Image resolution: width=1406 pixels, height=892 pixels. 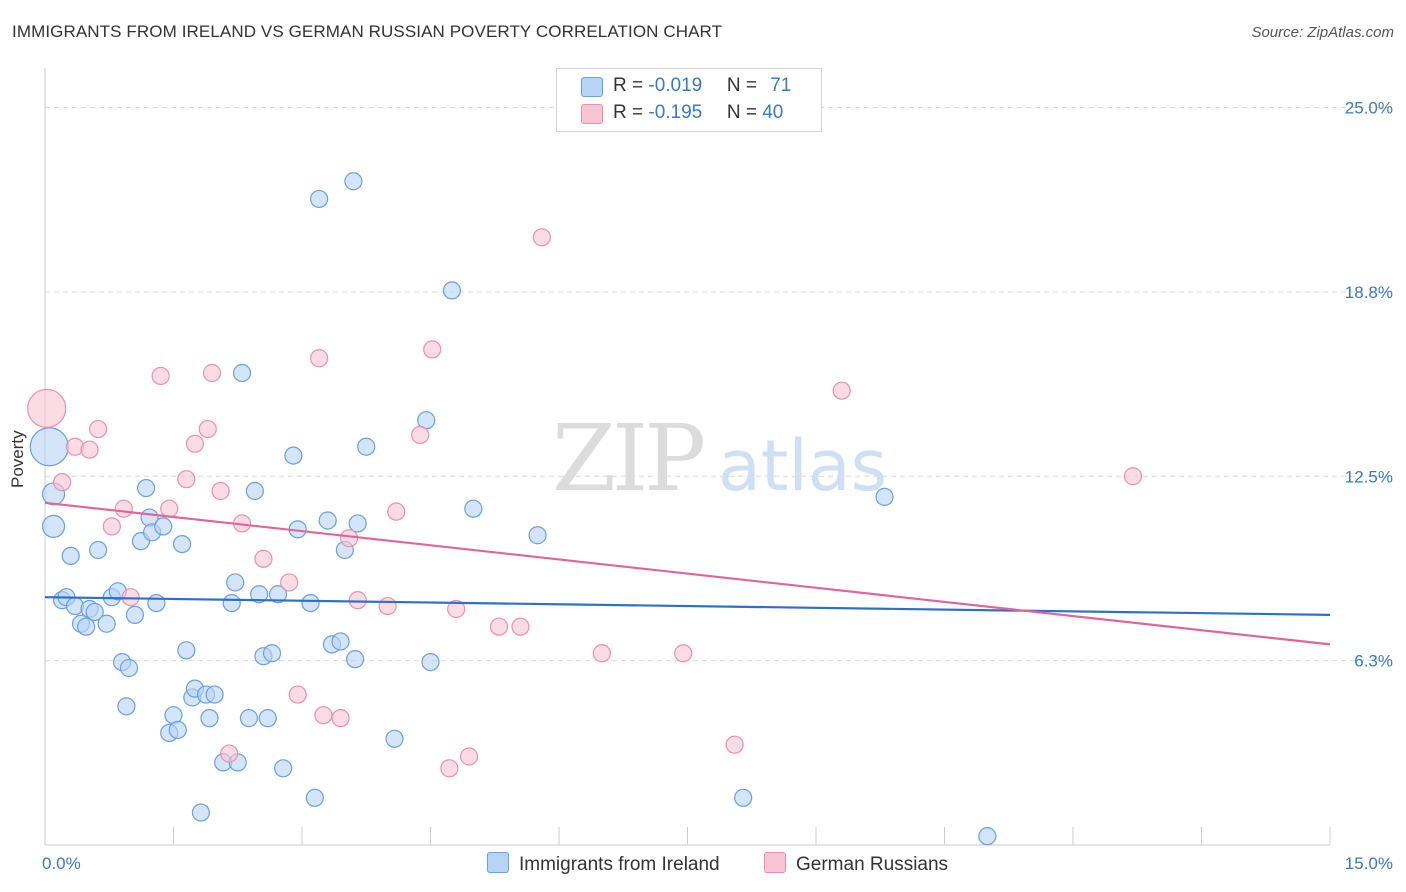 What do you see at coordinates (781, 85) in the screenshot?
I see `n-value-ireland: 71` at bounding box center [781, 85].